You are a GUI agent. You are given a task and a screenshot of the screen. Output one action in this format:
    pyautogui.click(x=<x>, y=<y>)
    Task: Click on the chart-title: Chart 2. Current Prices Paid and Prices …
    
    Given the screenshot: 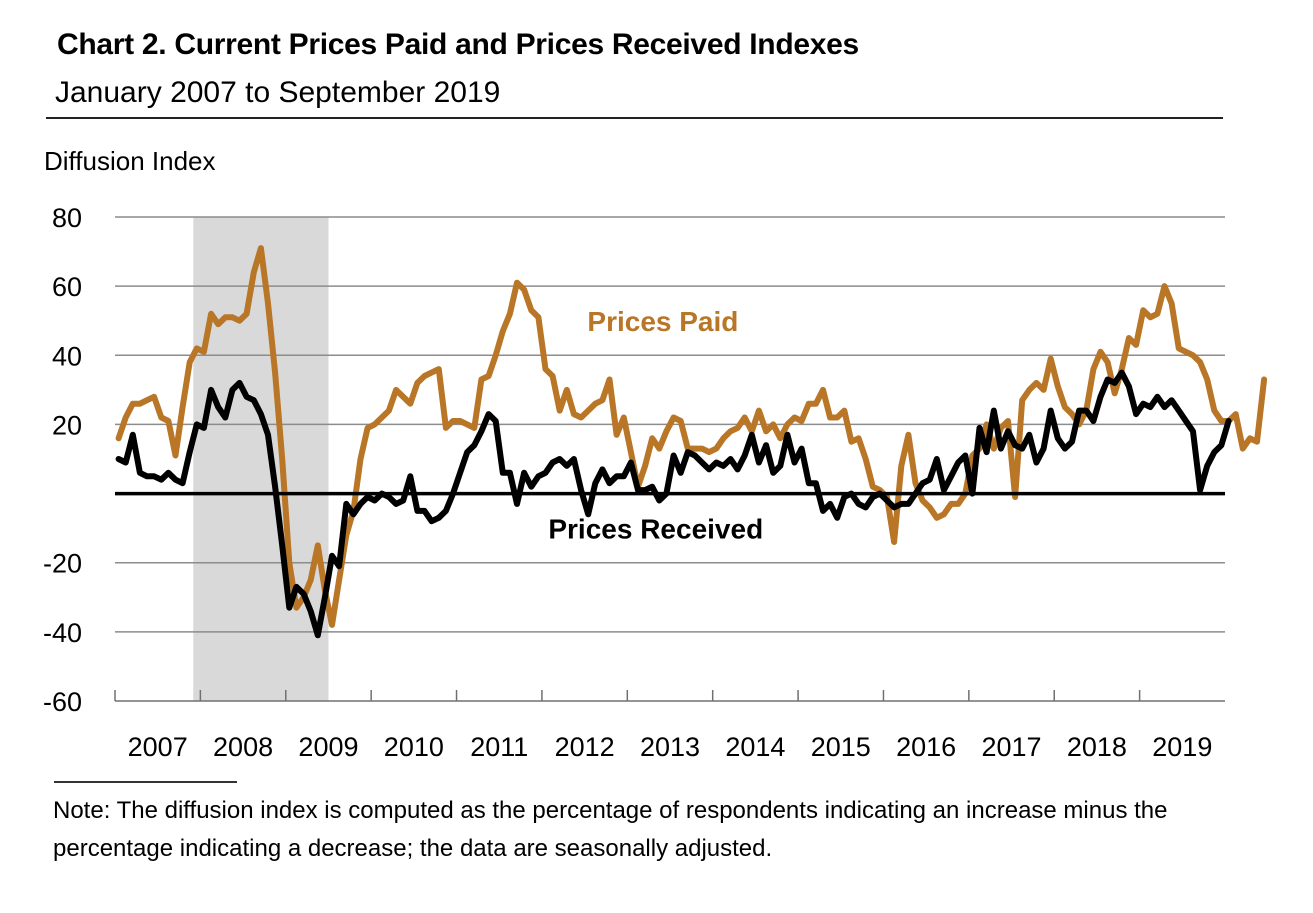 What is the action you would take?
    pyautogui.click(x=458, y=44)
    